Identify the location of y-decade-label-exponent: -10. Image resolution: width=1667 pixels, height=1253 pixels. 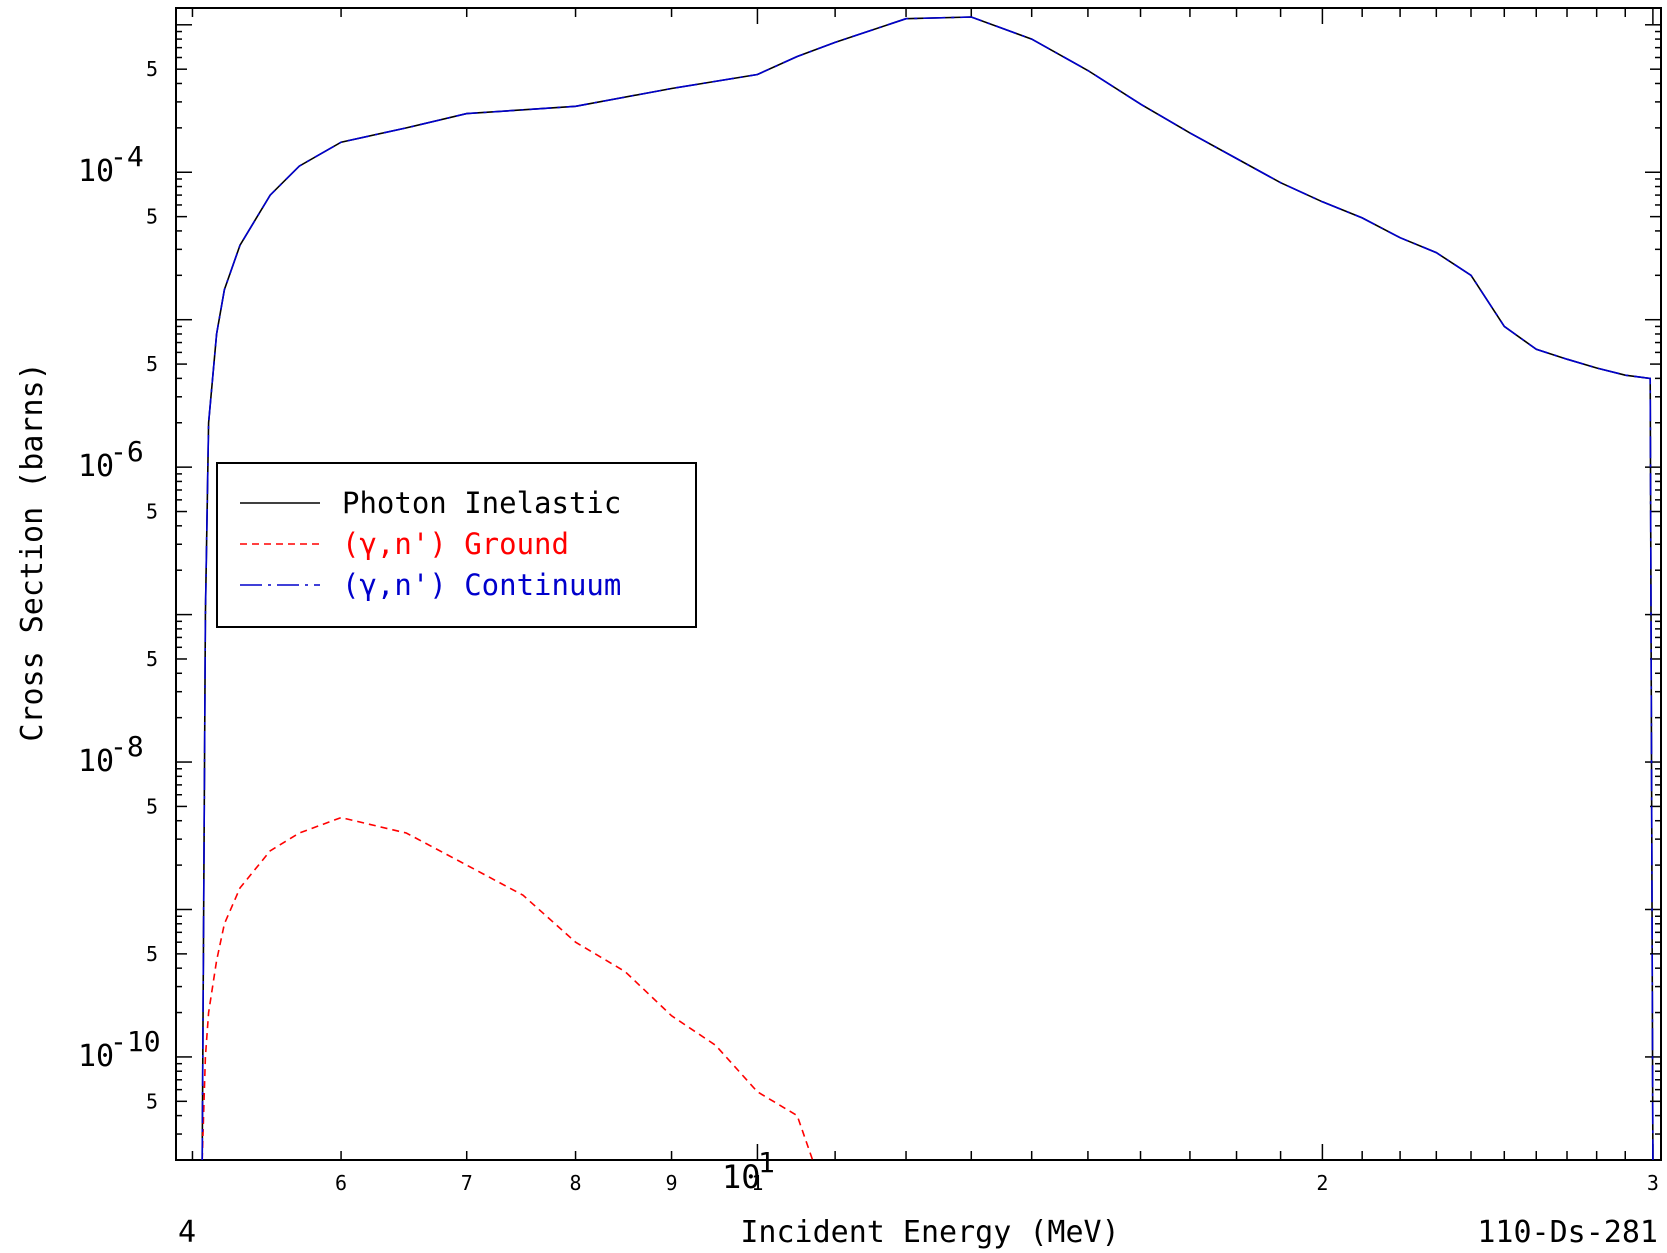
(135, 1041).